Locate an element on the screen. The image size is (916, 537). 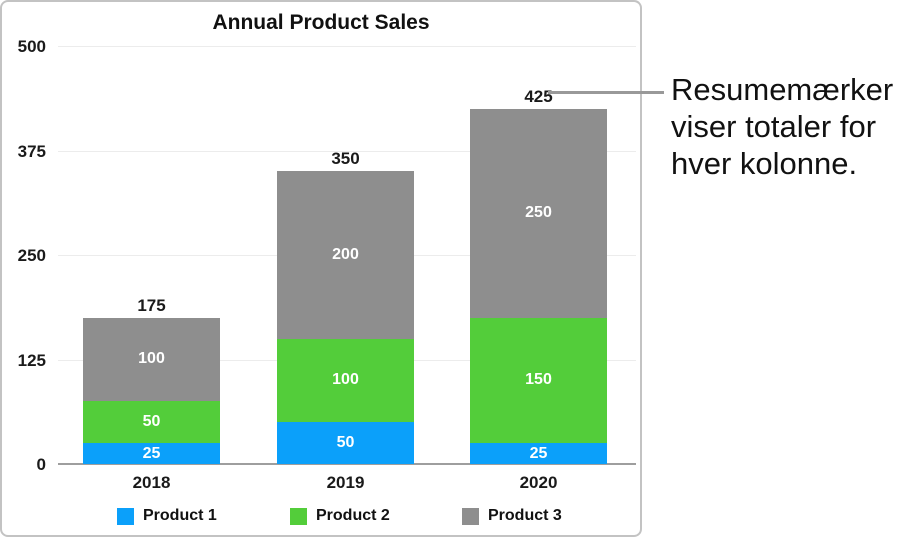
bar-segment-product-2-2018: 50 is located at coordinates (151, 422).